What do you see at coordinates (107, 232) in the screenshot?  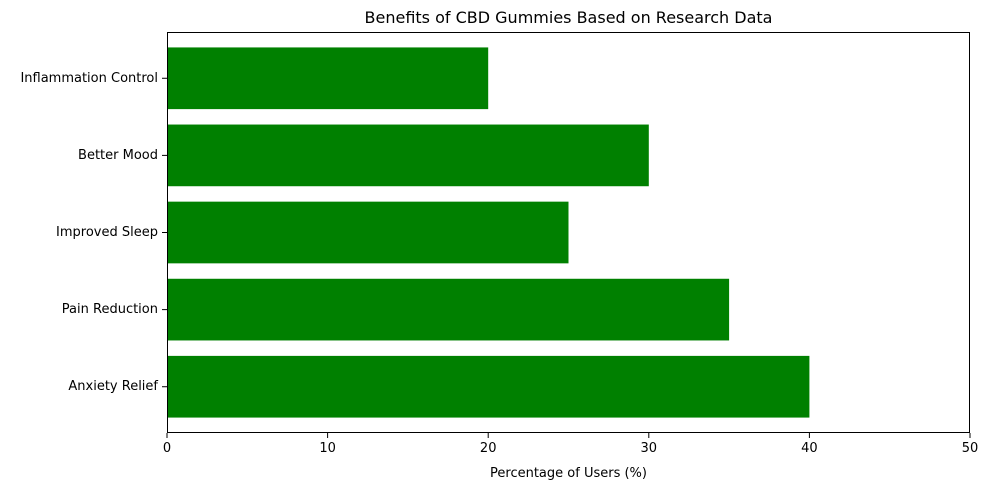 I see `y-tick-label: Improved Sleep` at bounding box center [107, 232].